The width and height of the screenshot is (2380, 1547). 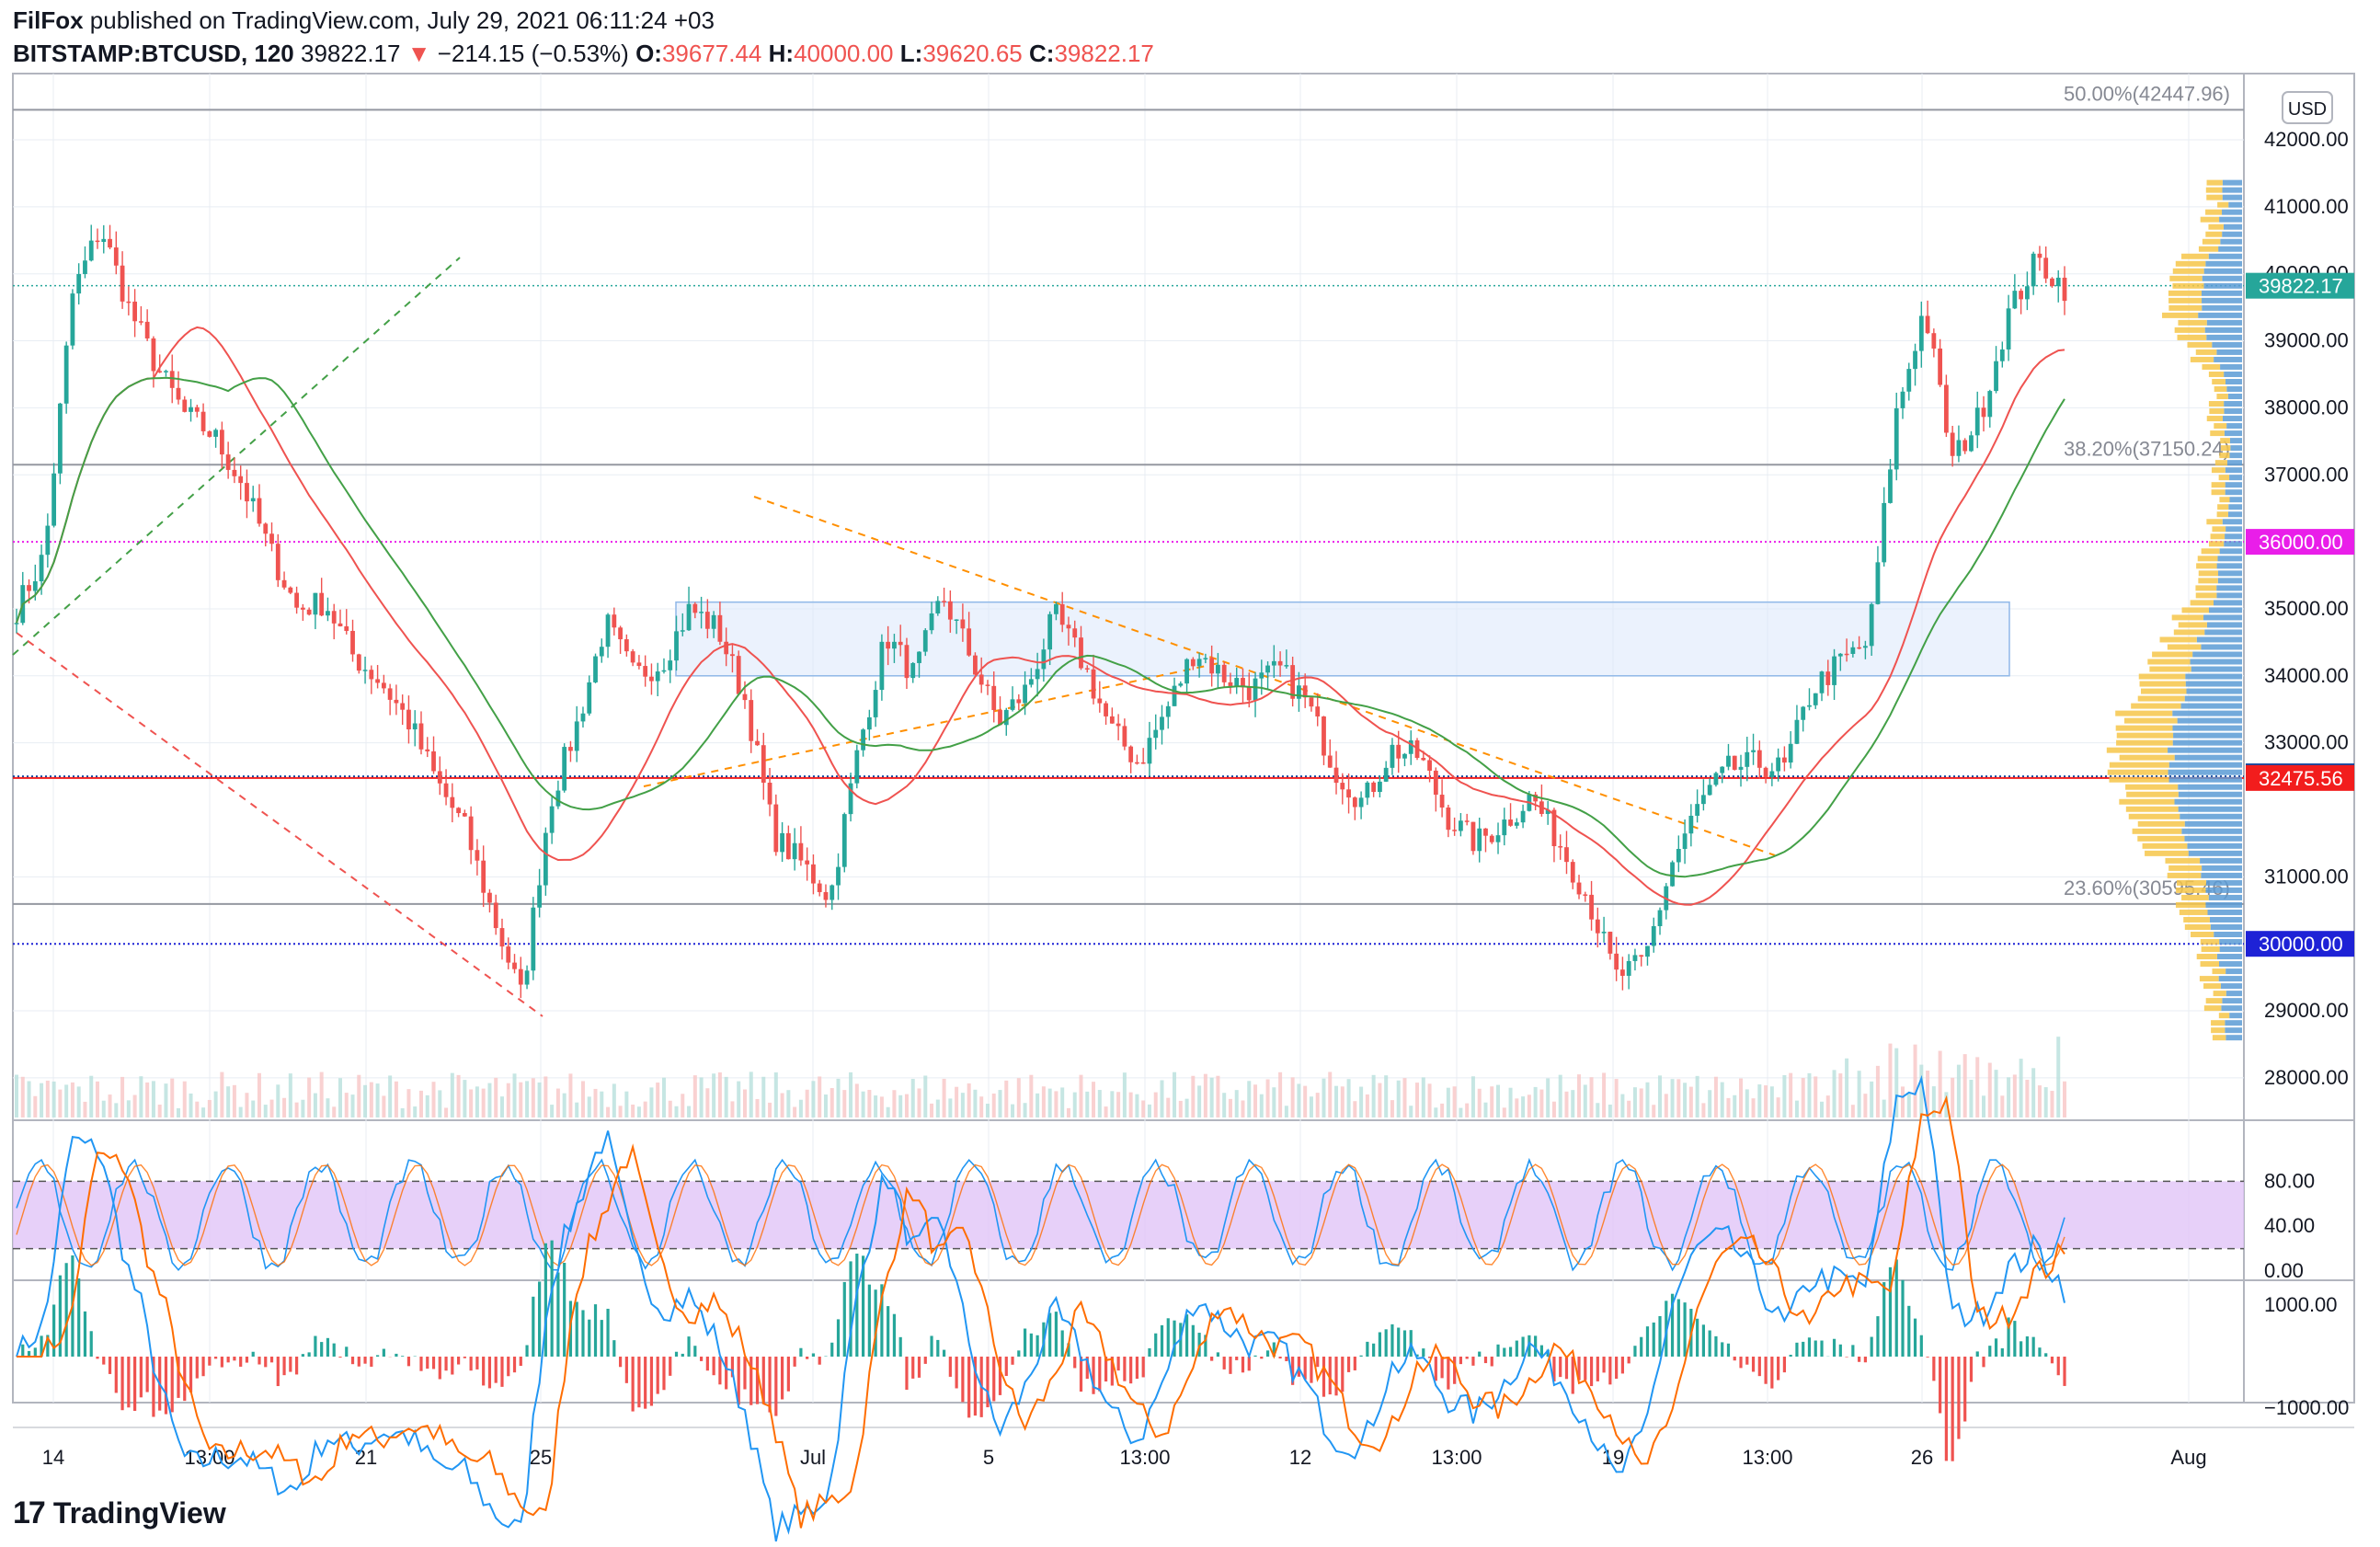 What do you see at coordinates (2306, 675) in the screenshot?
I see `y-tick-label: 34000.00` at bounding box center [2306, 675].